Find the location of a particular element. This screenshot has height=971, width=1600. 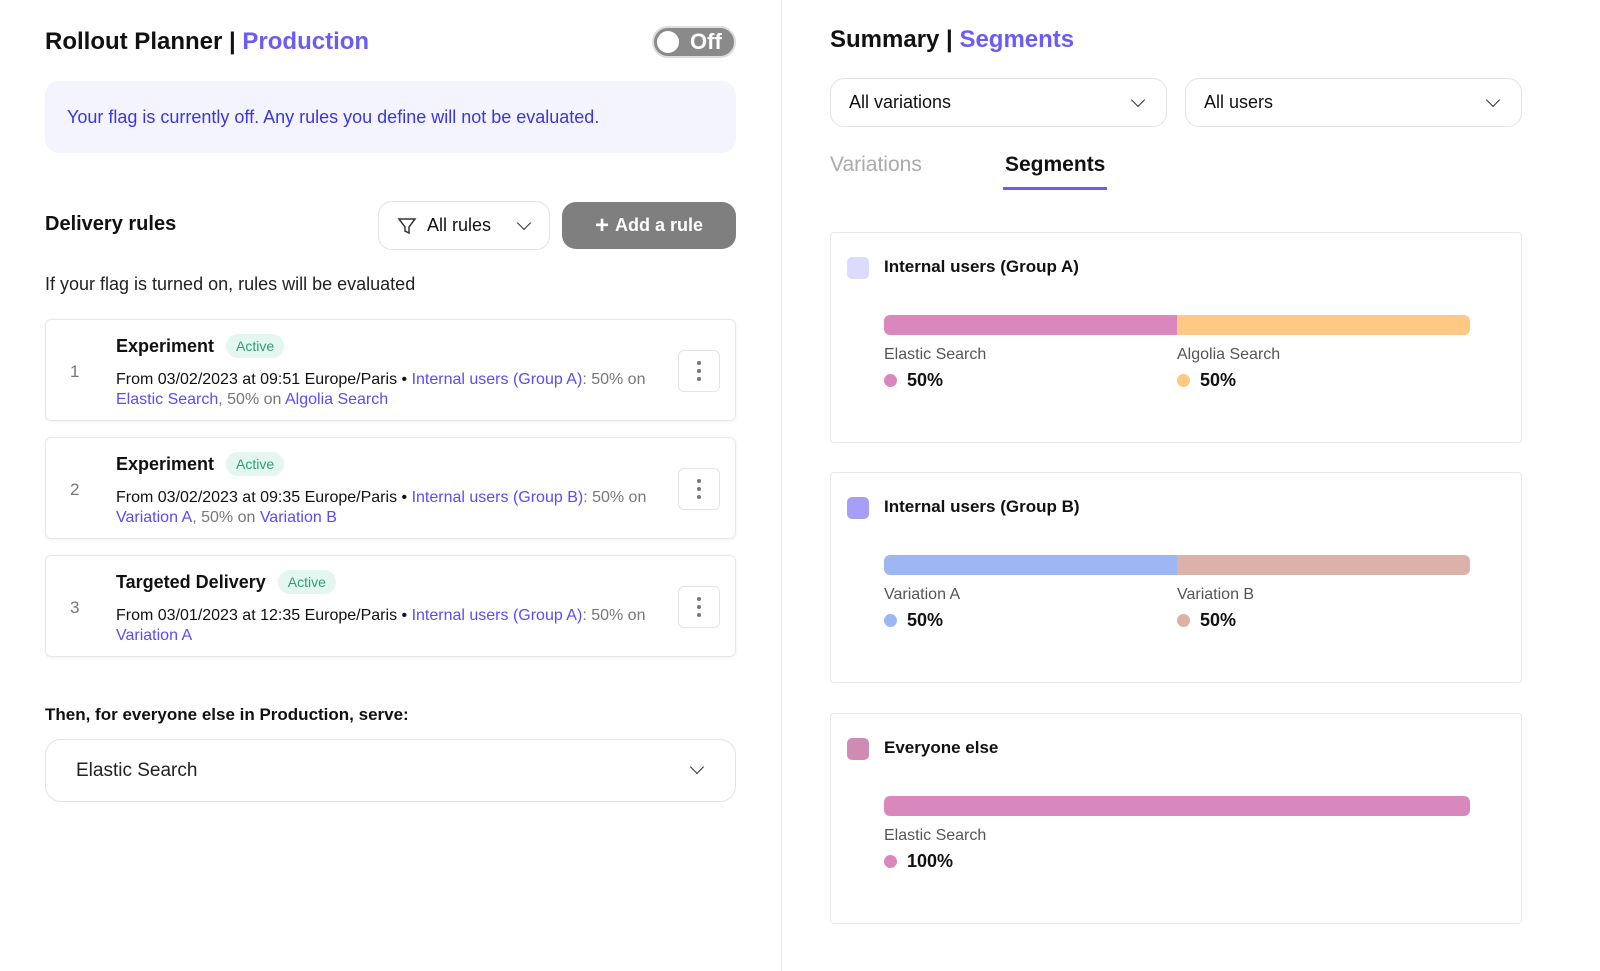

rule-link: Algolia Search is located at coordinates (336, 399).